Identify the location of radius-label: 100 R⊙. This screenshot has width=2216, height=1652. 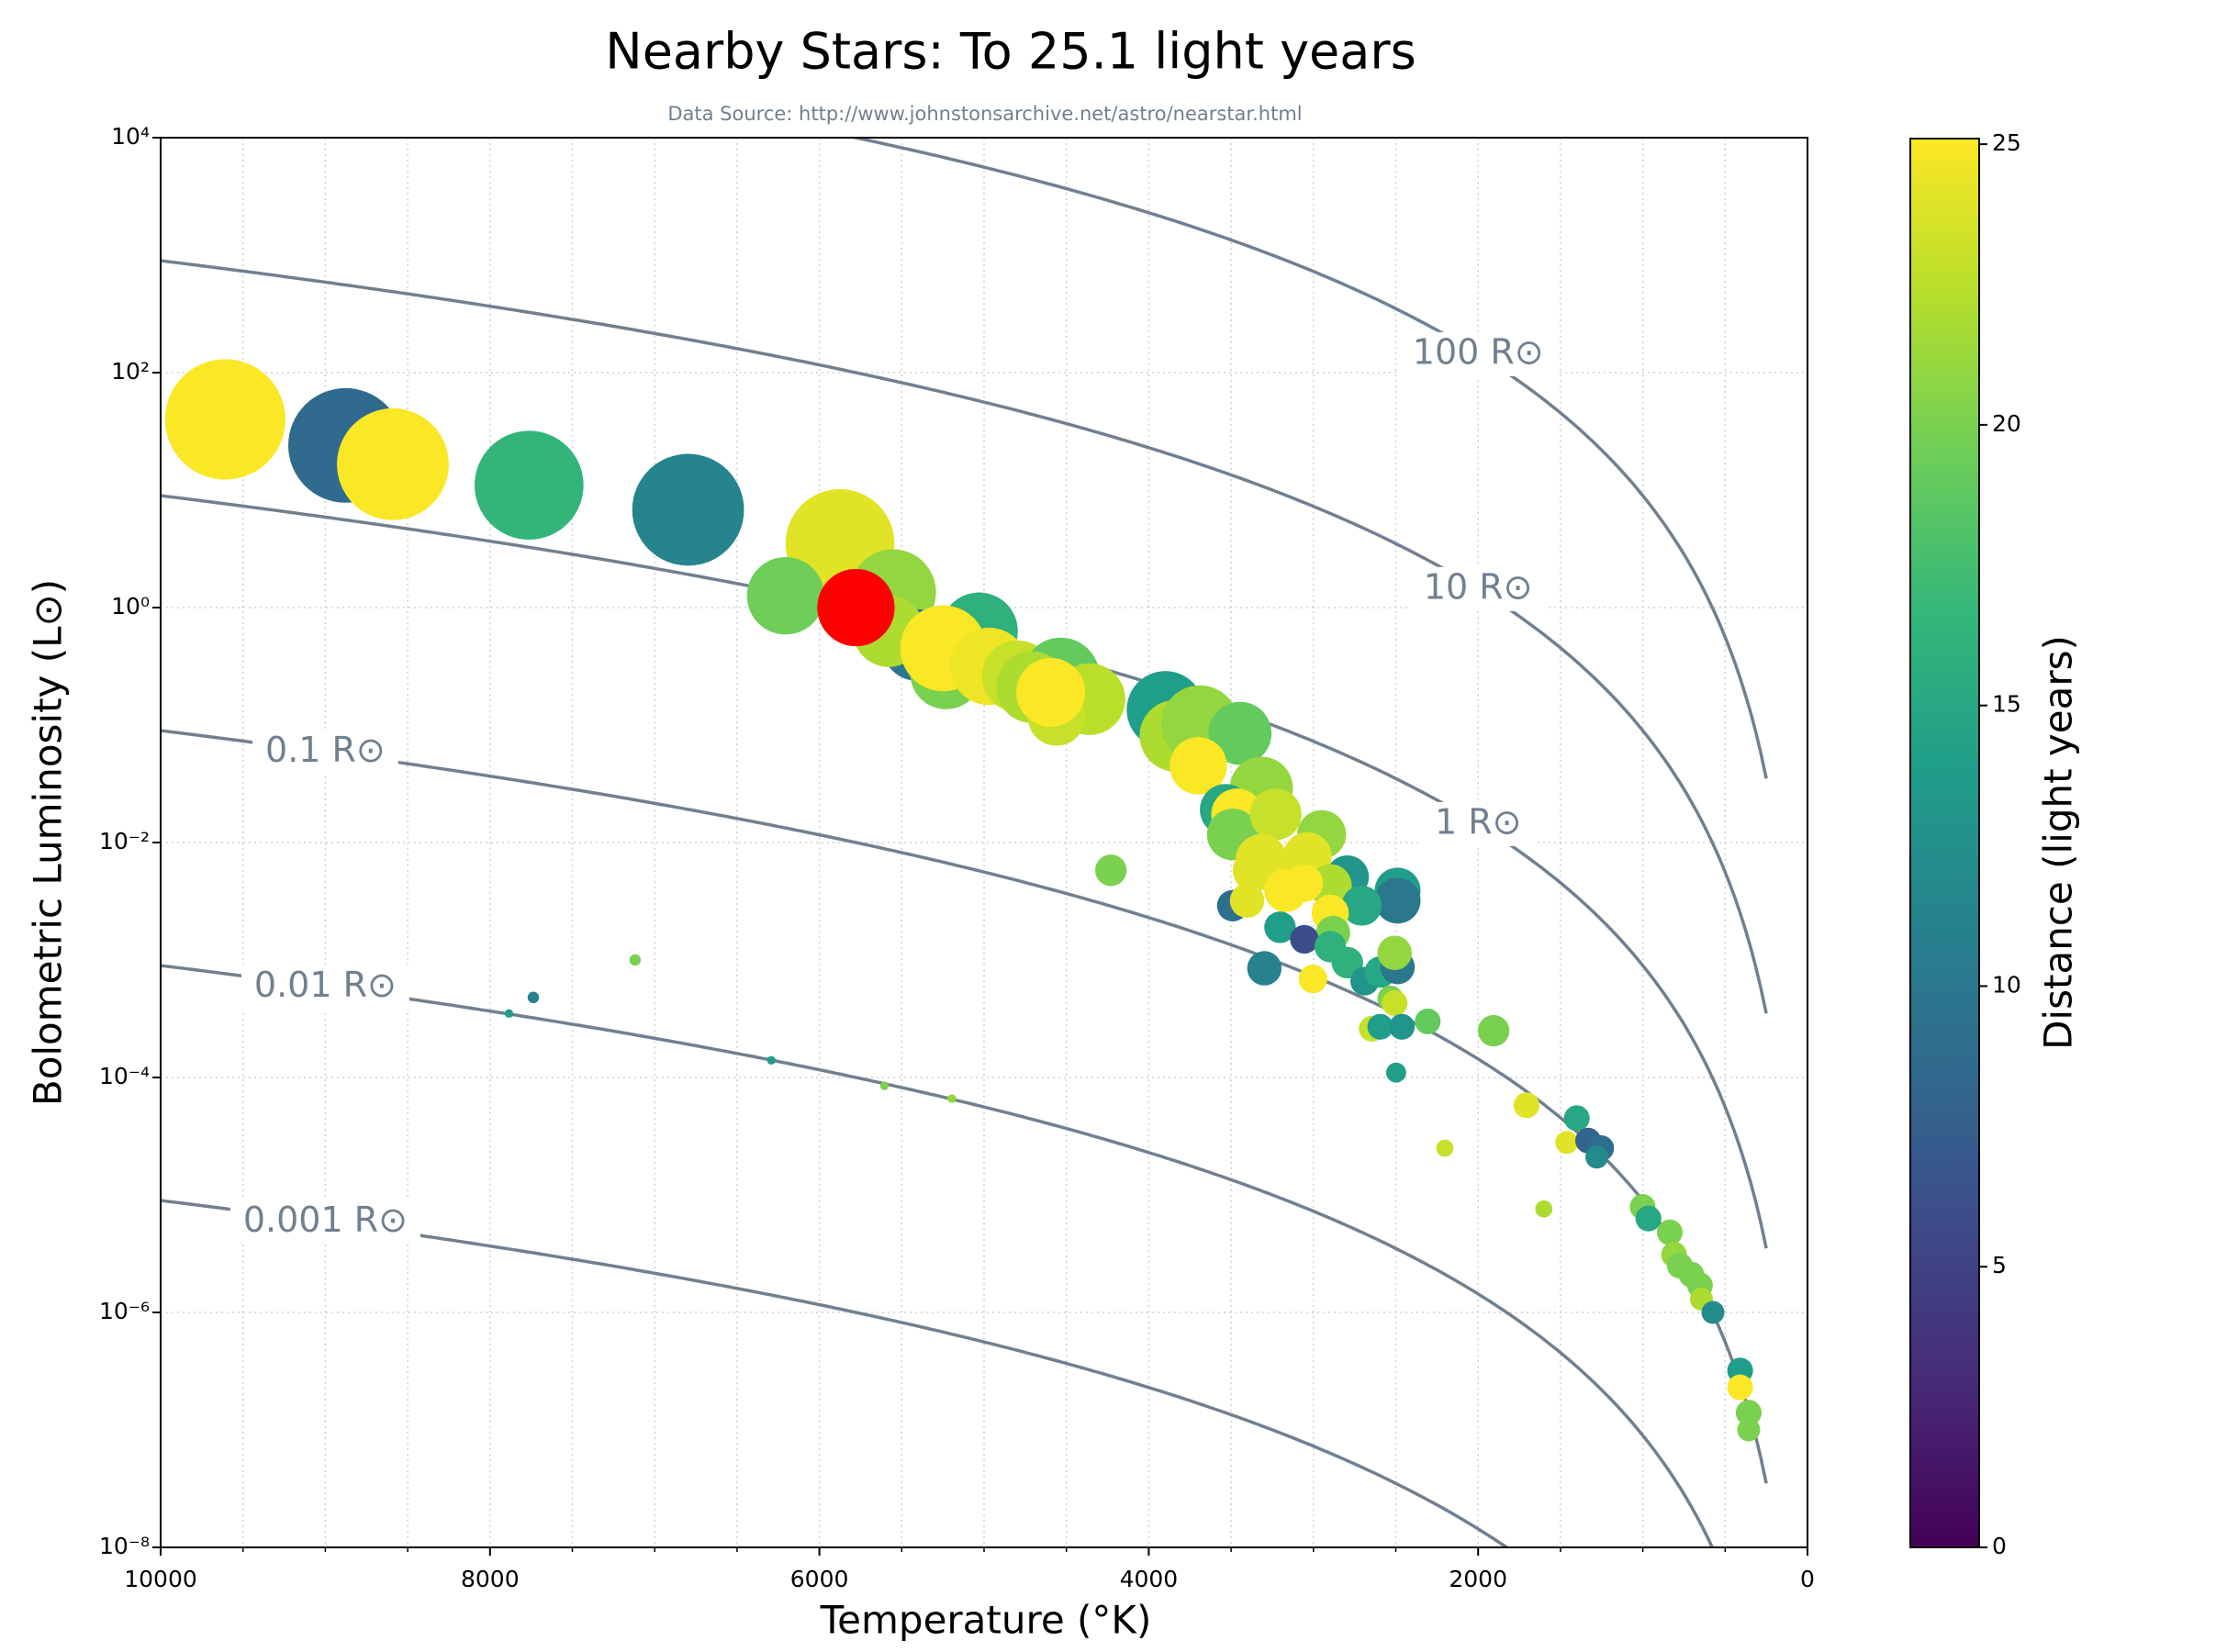
(1478, 351).